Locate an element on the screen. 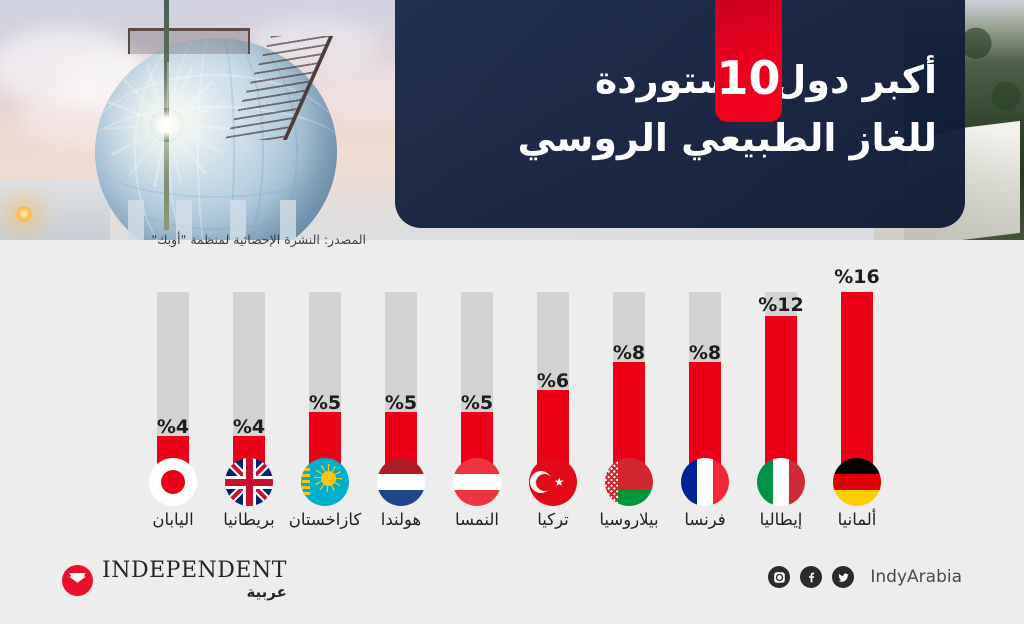  bar-column-turkey: %6 ★ تركيا is located at coordinates (553, 403).